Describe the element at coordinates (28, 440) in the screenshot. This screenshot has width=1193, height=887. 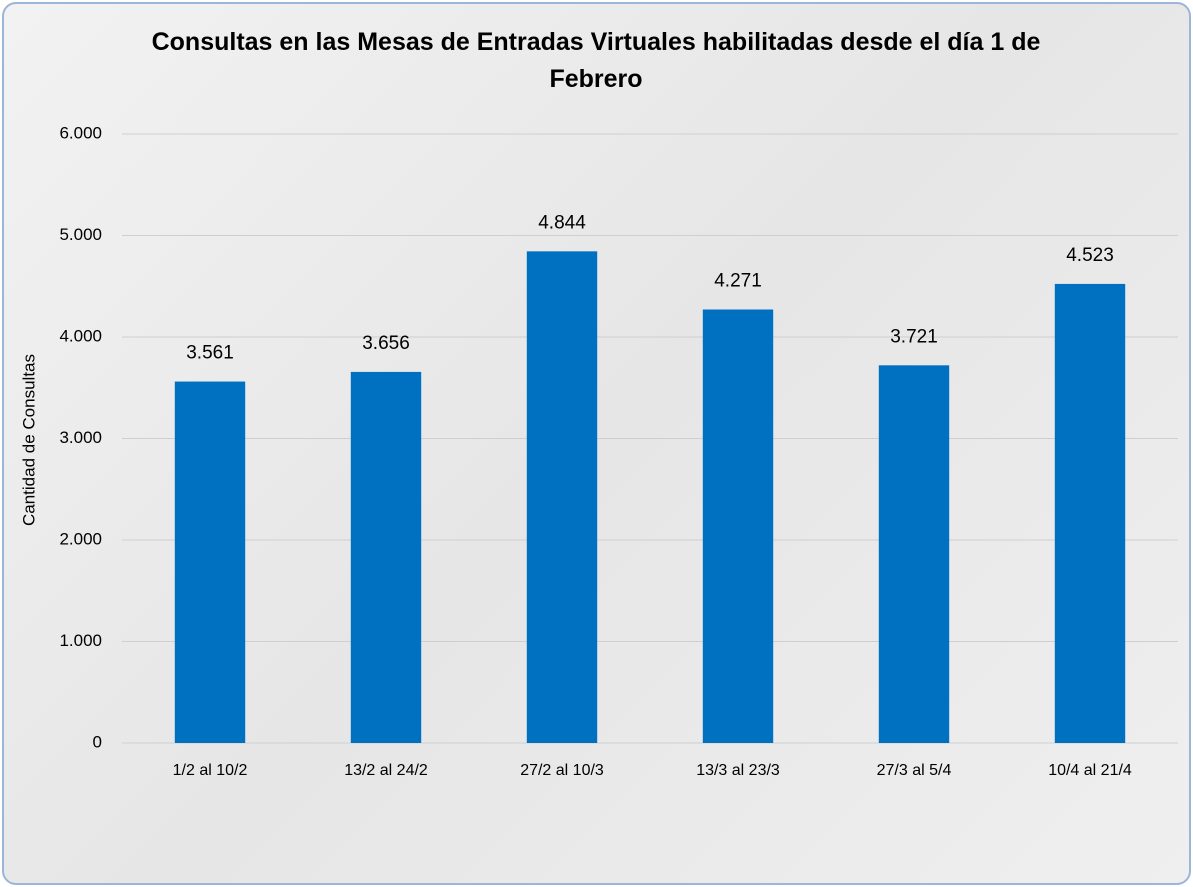
I see `y-axis-label: Cantidad de Consultas` at that location.